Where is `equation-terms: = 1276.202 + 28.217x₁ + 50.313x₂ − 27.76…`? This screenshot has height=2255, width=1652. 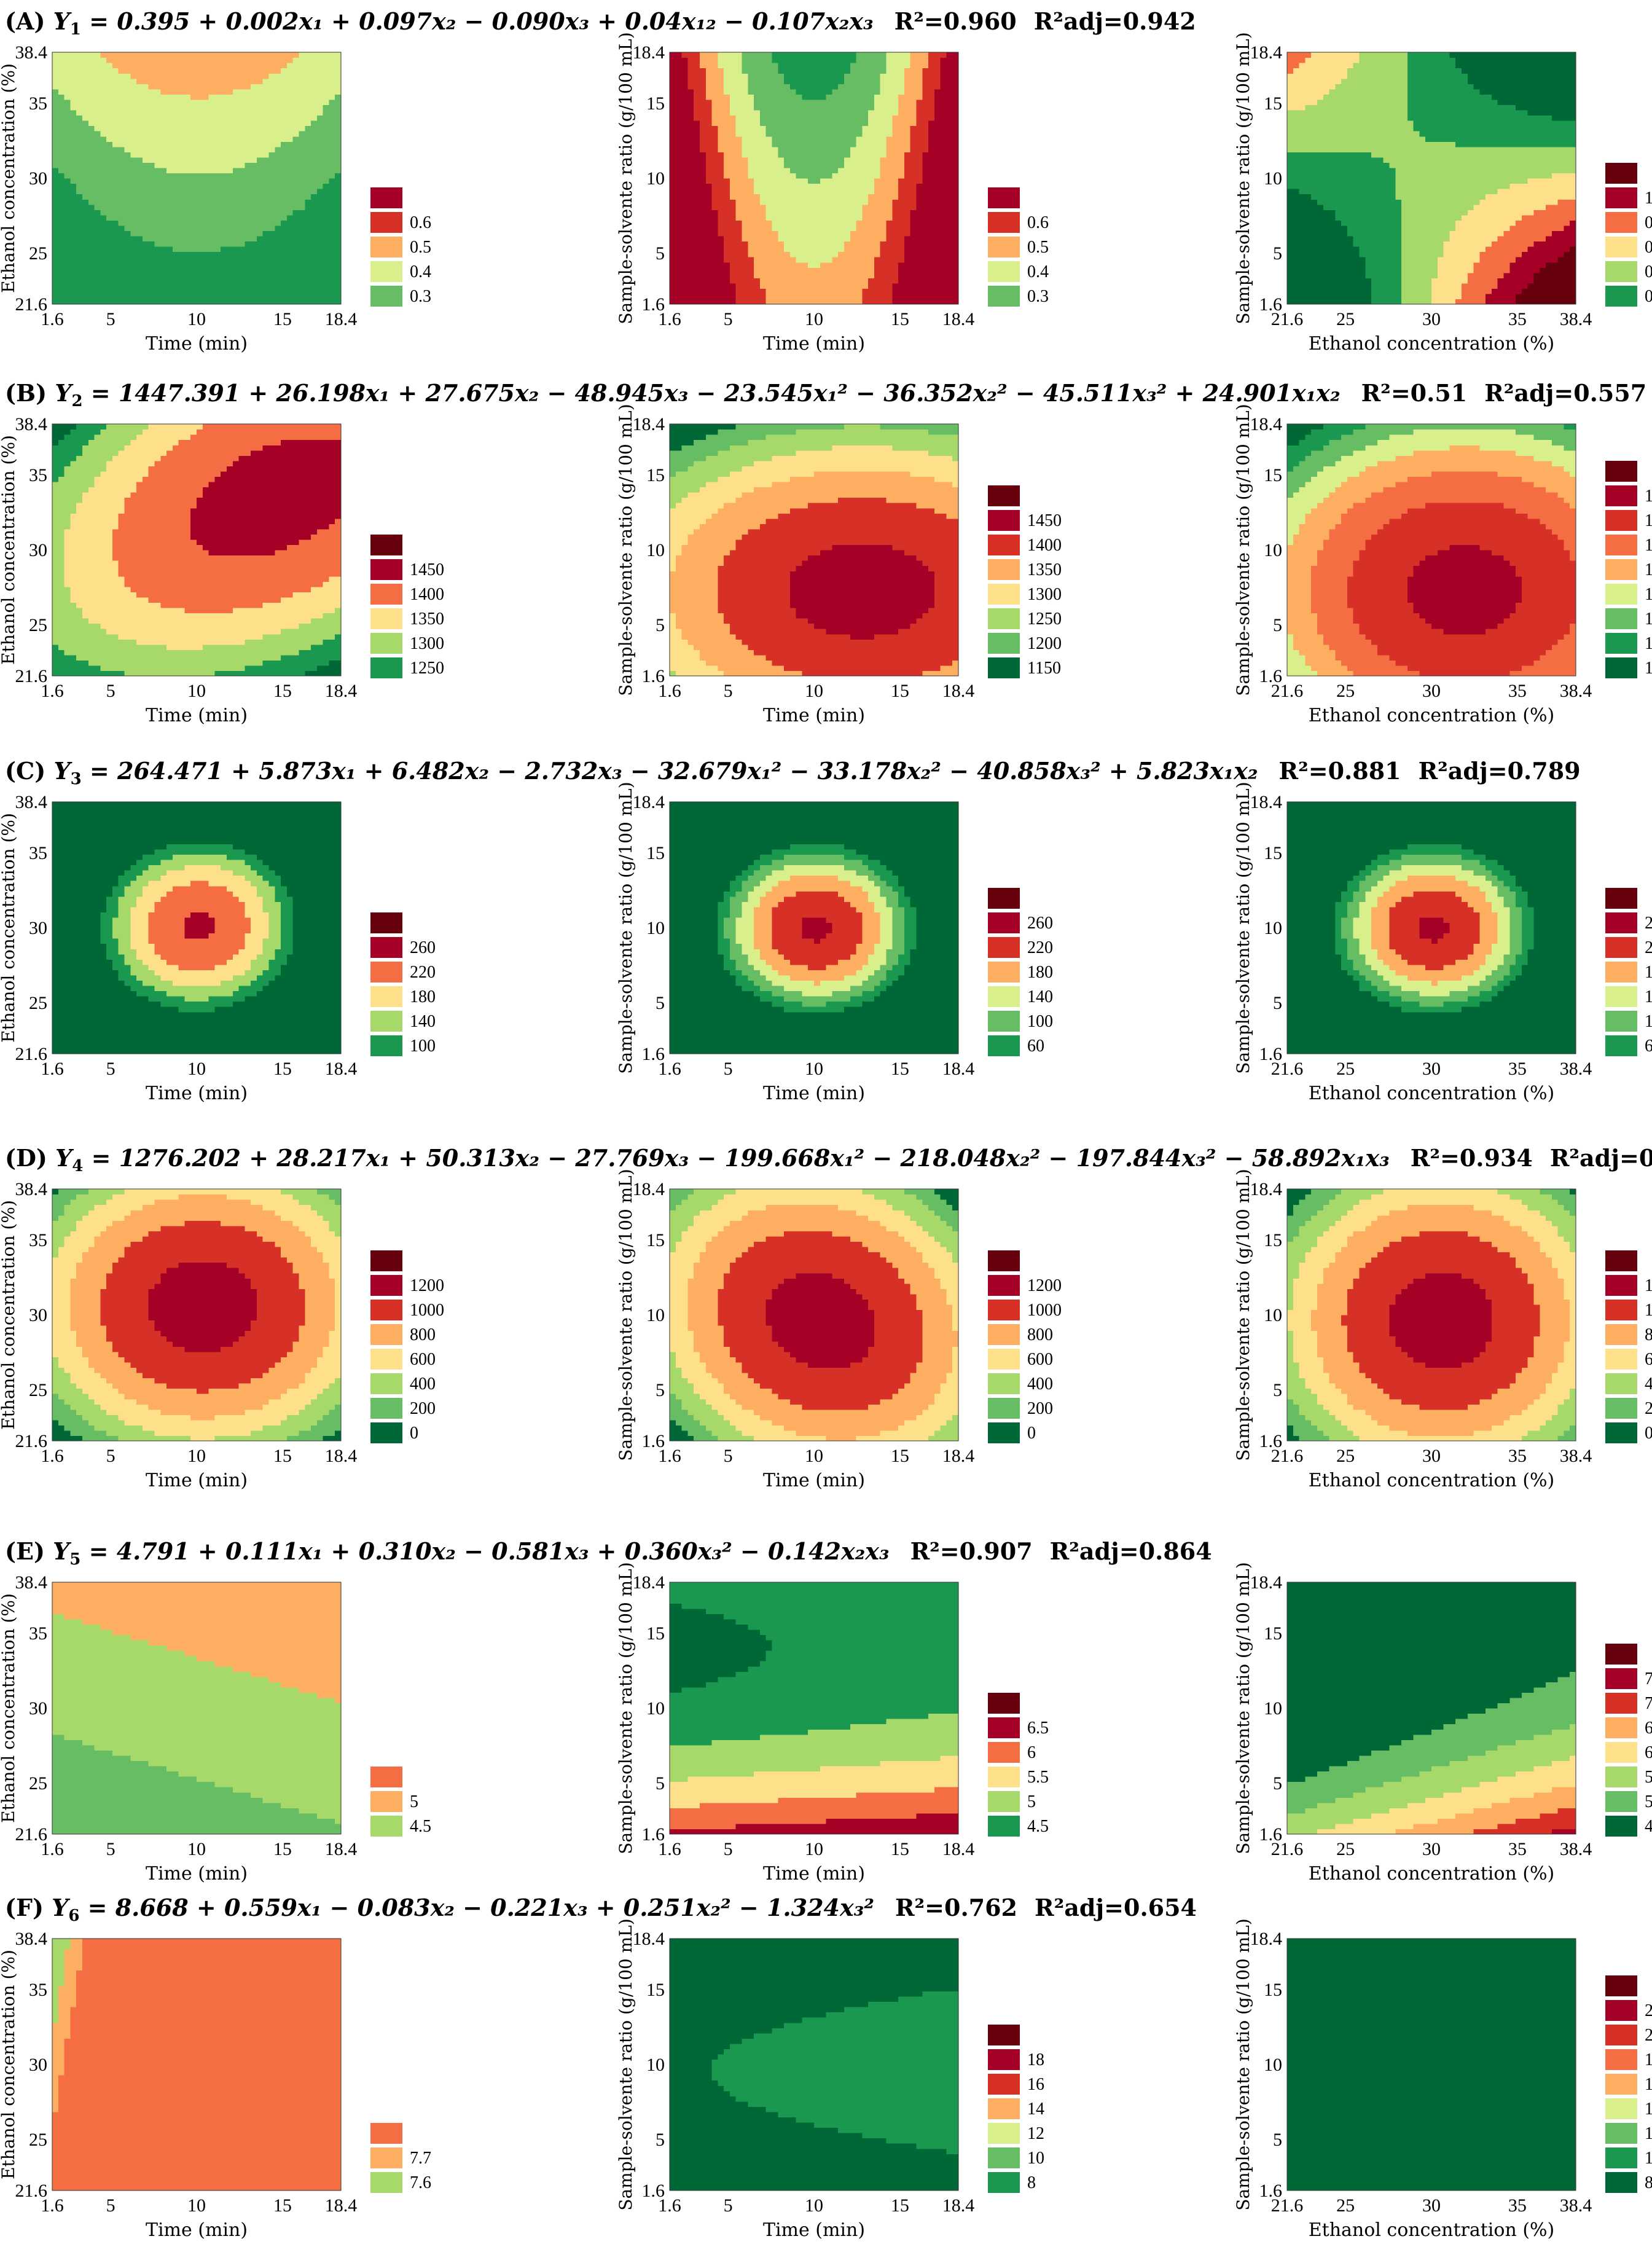 equation-terms: = 1276.202 + 28.217x₁ + 50.313x₂ − 27.76… is located at coordinates (736, 1158).